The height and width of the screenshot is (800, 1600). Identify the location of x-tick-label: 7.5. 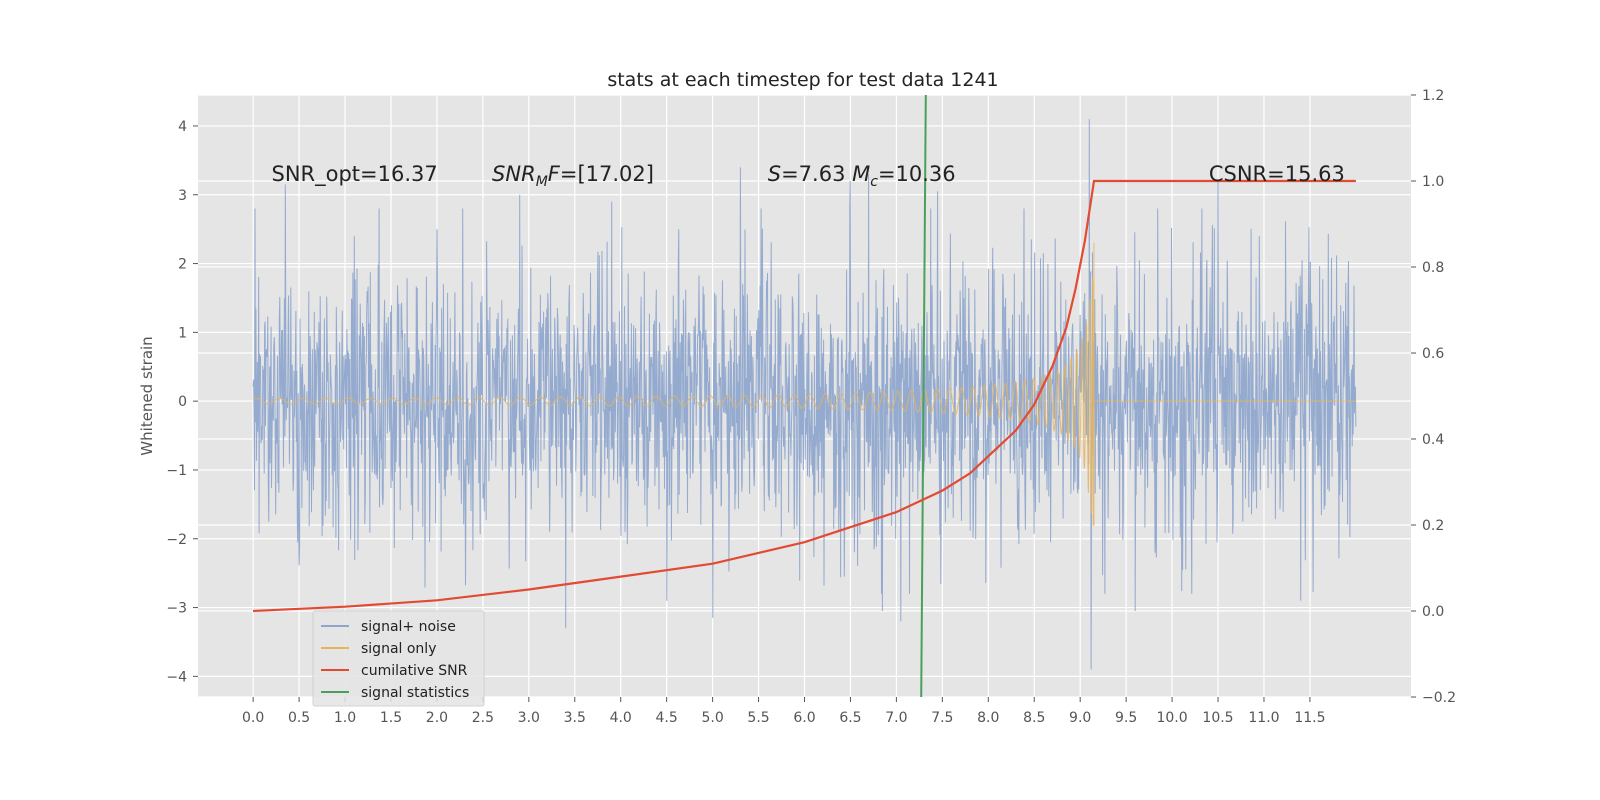
(942, 718).